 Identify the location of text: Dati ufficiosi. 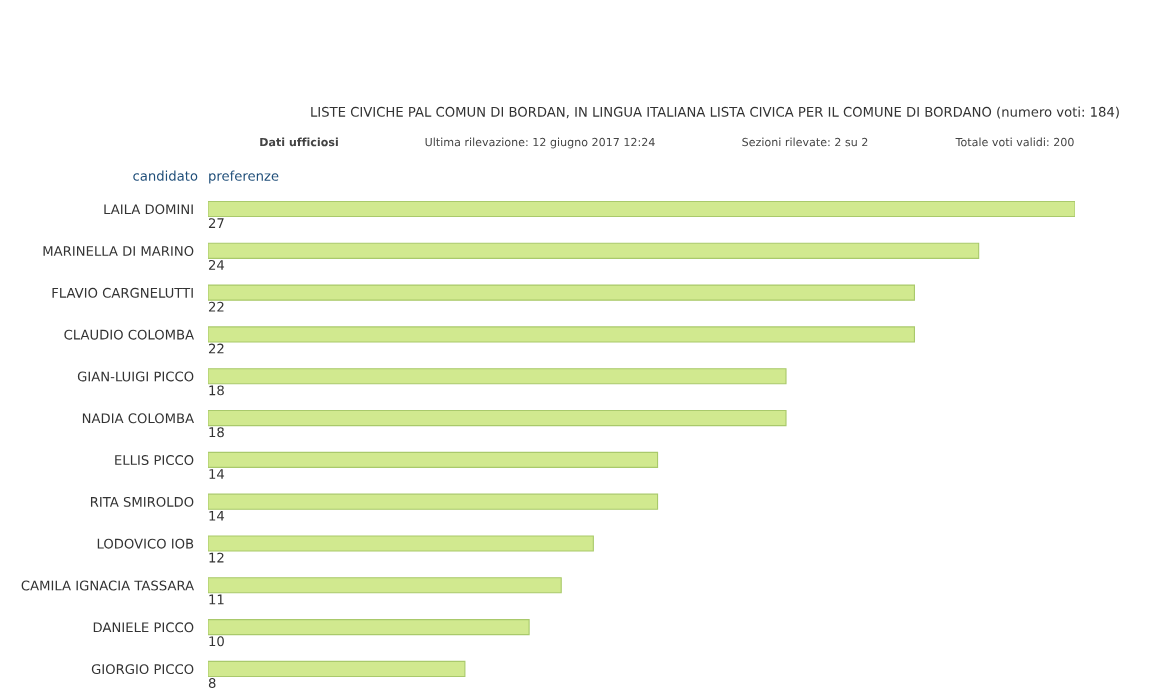
(299, 142).